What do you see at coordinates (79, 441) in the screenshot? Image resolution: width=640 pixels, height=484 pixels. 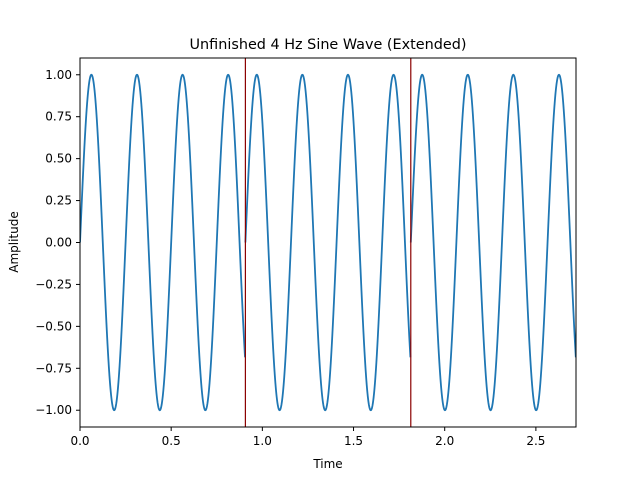 I see `x-tick-label: 0.0` at bounding box center [79, 441].